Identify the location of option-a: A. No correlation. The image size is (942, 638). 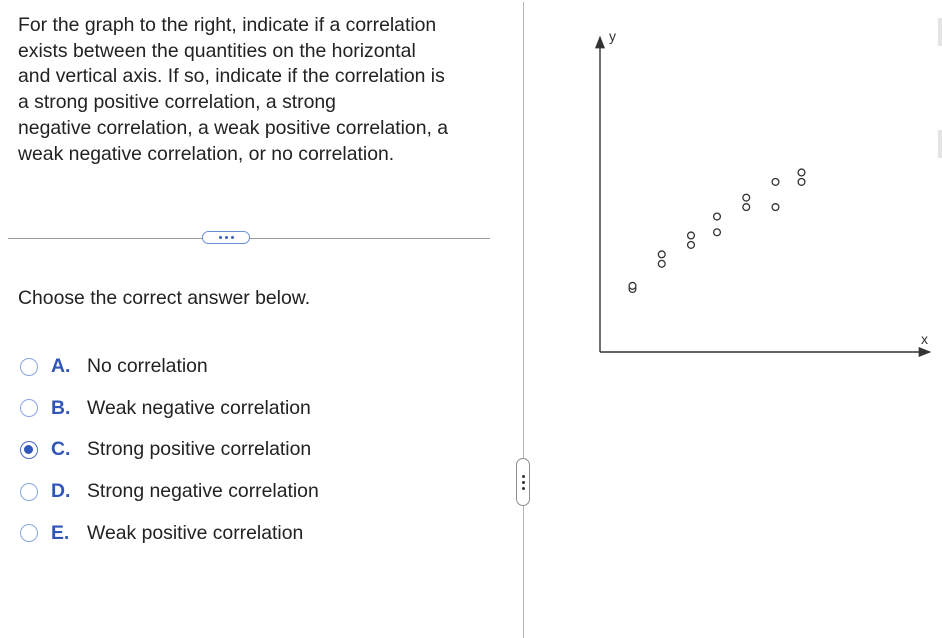
(169, 367).